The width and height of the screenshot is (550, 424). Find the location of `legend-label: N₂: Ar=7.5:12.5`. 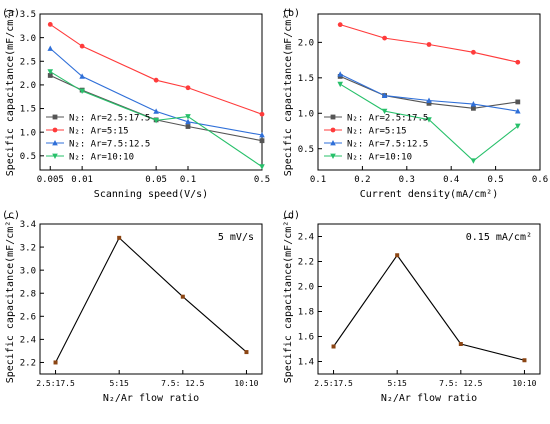

legend-label: N₂: Ar=7.5:12.5 is located at coordinates (109, 144).